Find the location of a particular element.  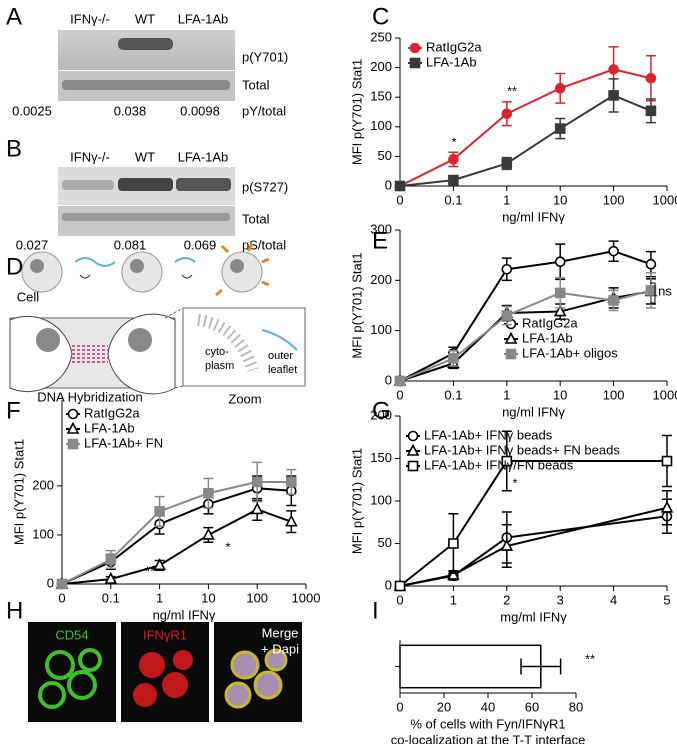

ratio: 0.038 is located at coordinates (130, 110).